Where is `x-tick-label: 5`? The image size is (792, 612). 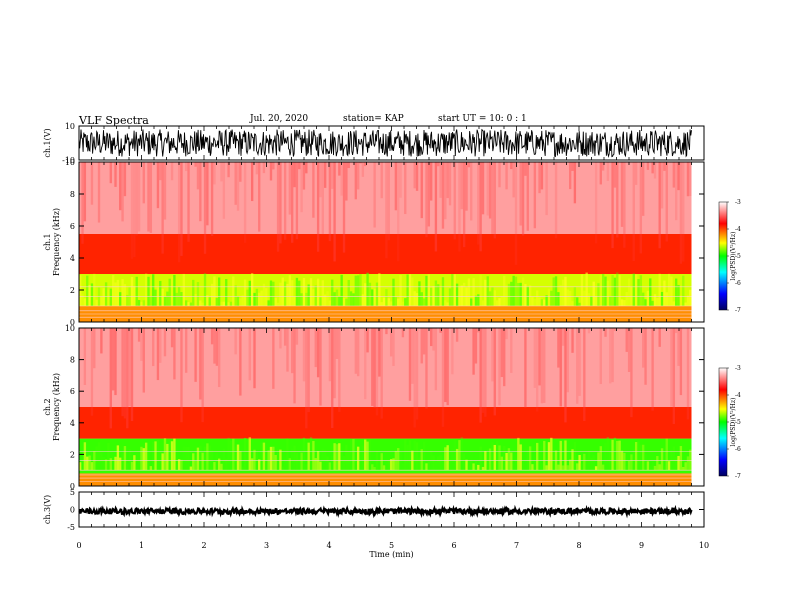 x-tick-label: 5 is located at coordinates (391, 545).